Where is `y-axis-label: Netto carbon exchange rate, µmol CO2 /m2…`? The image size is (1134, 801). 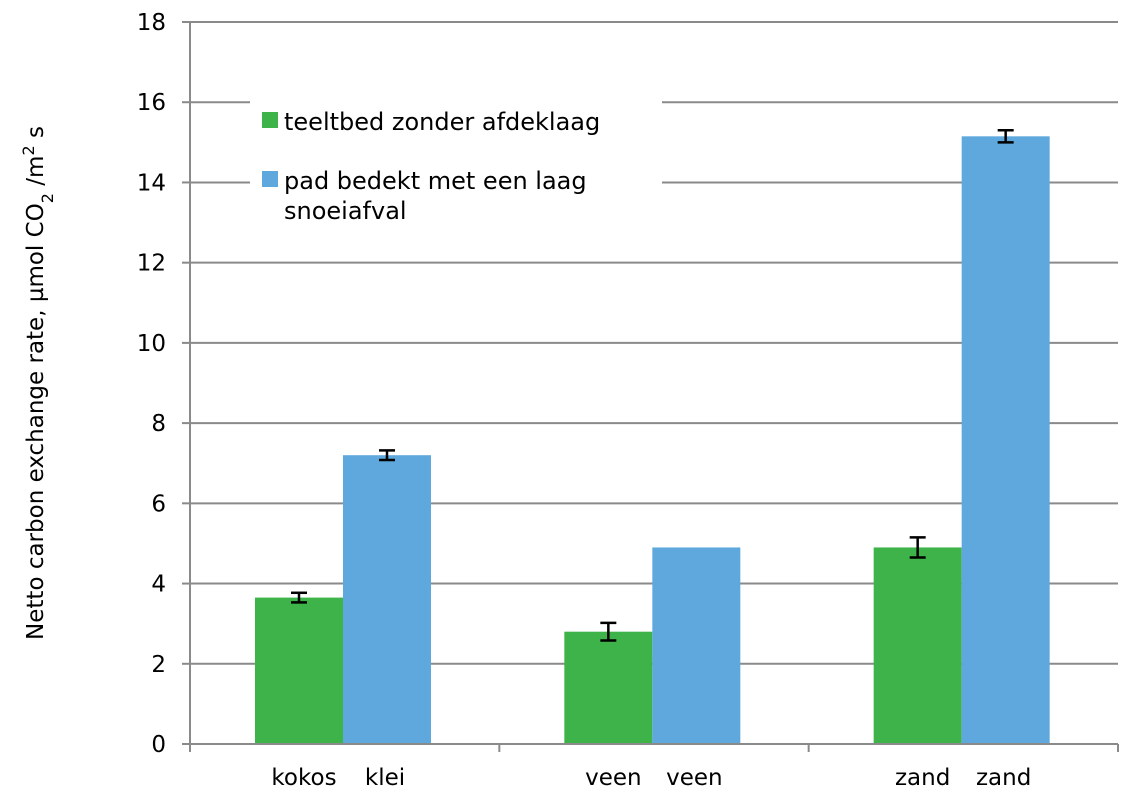 y-axis-label: Netto carbon exchange rate, µmol CO2 /m2… is located at coordinates (38, 383).